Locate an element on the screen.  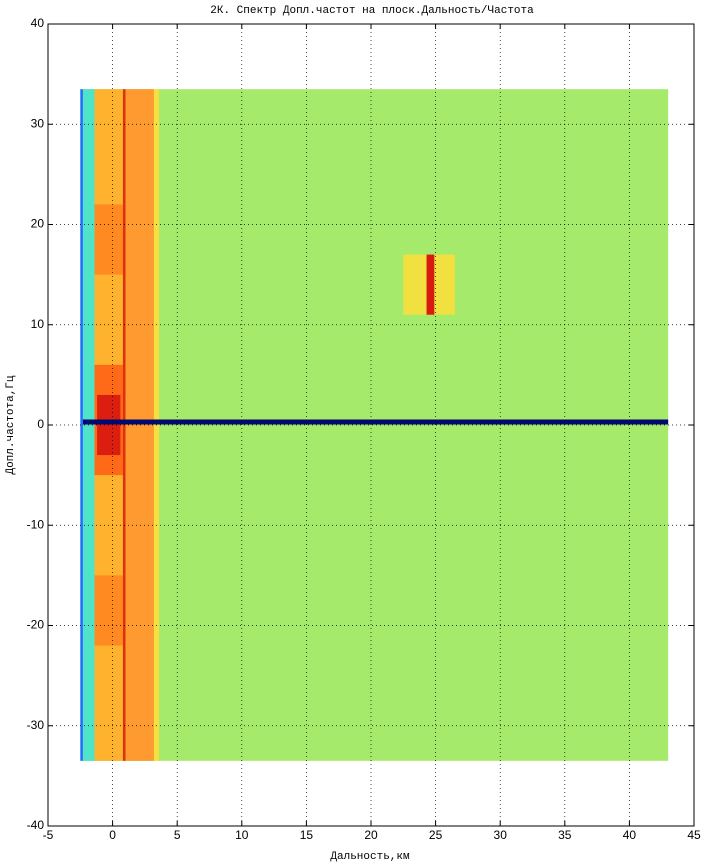
x-tick-label: 40 is located at coordinates (630, 835).